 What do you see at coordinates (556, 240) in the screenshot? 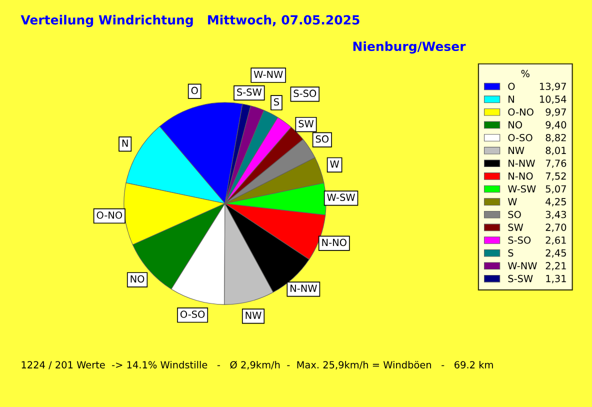
I see `data-label: 2,61` at bounding box center [556, 240].